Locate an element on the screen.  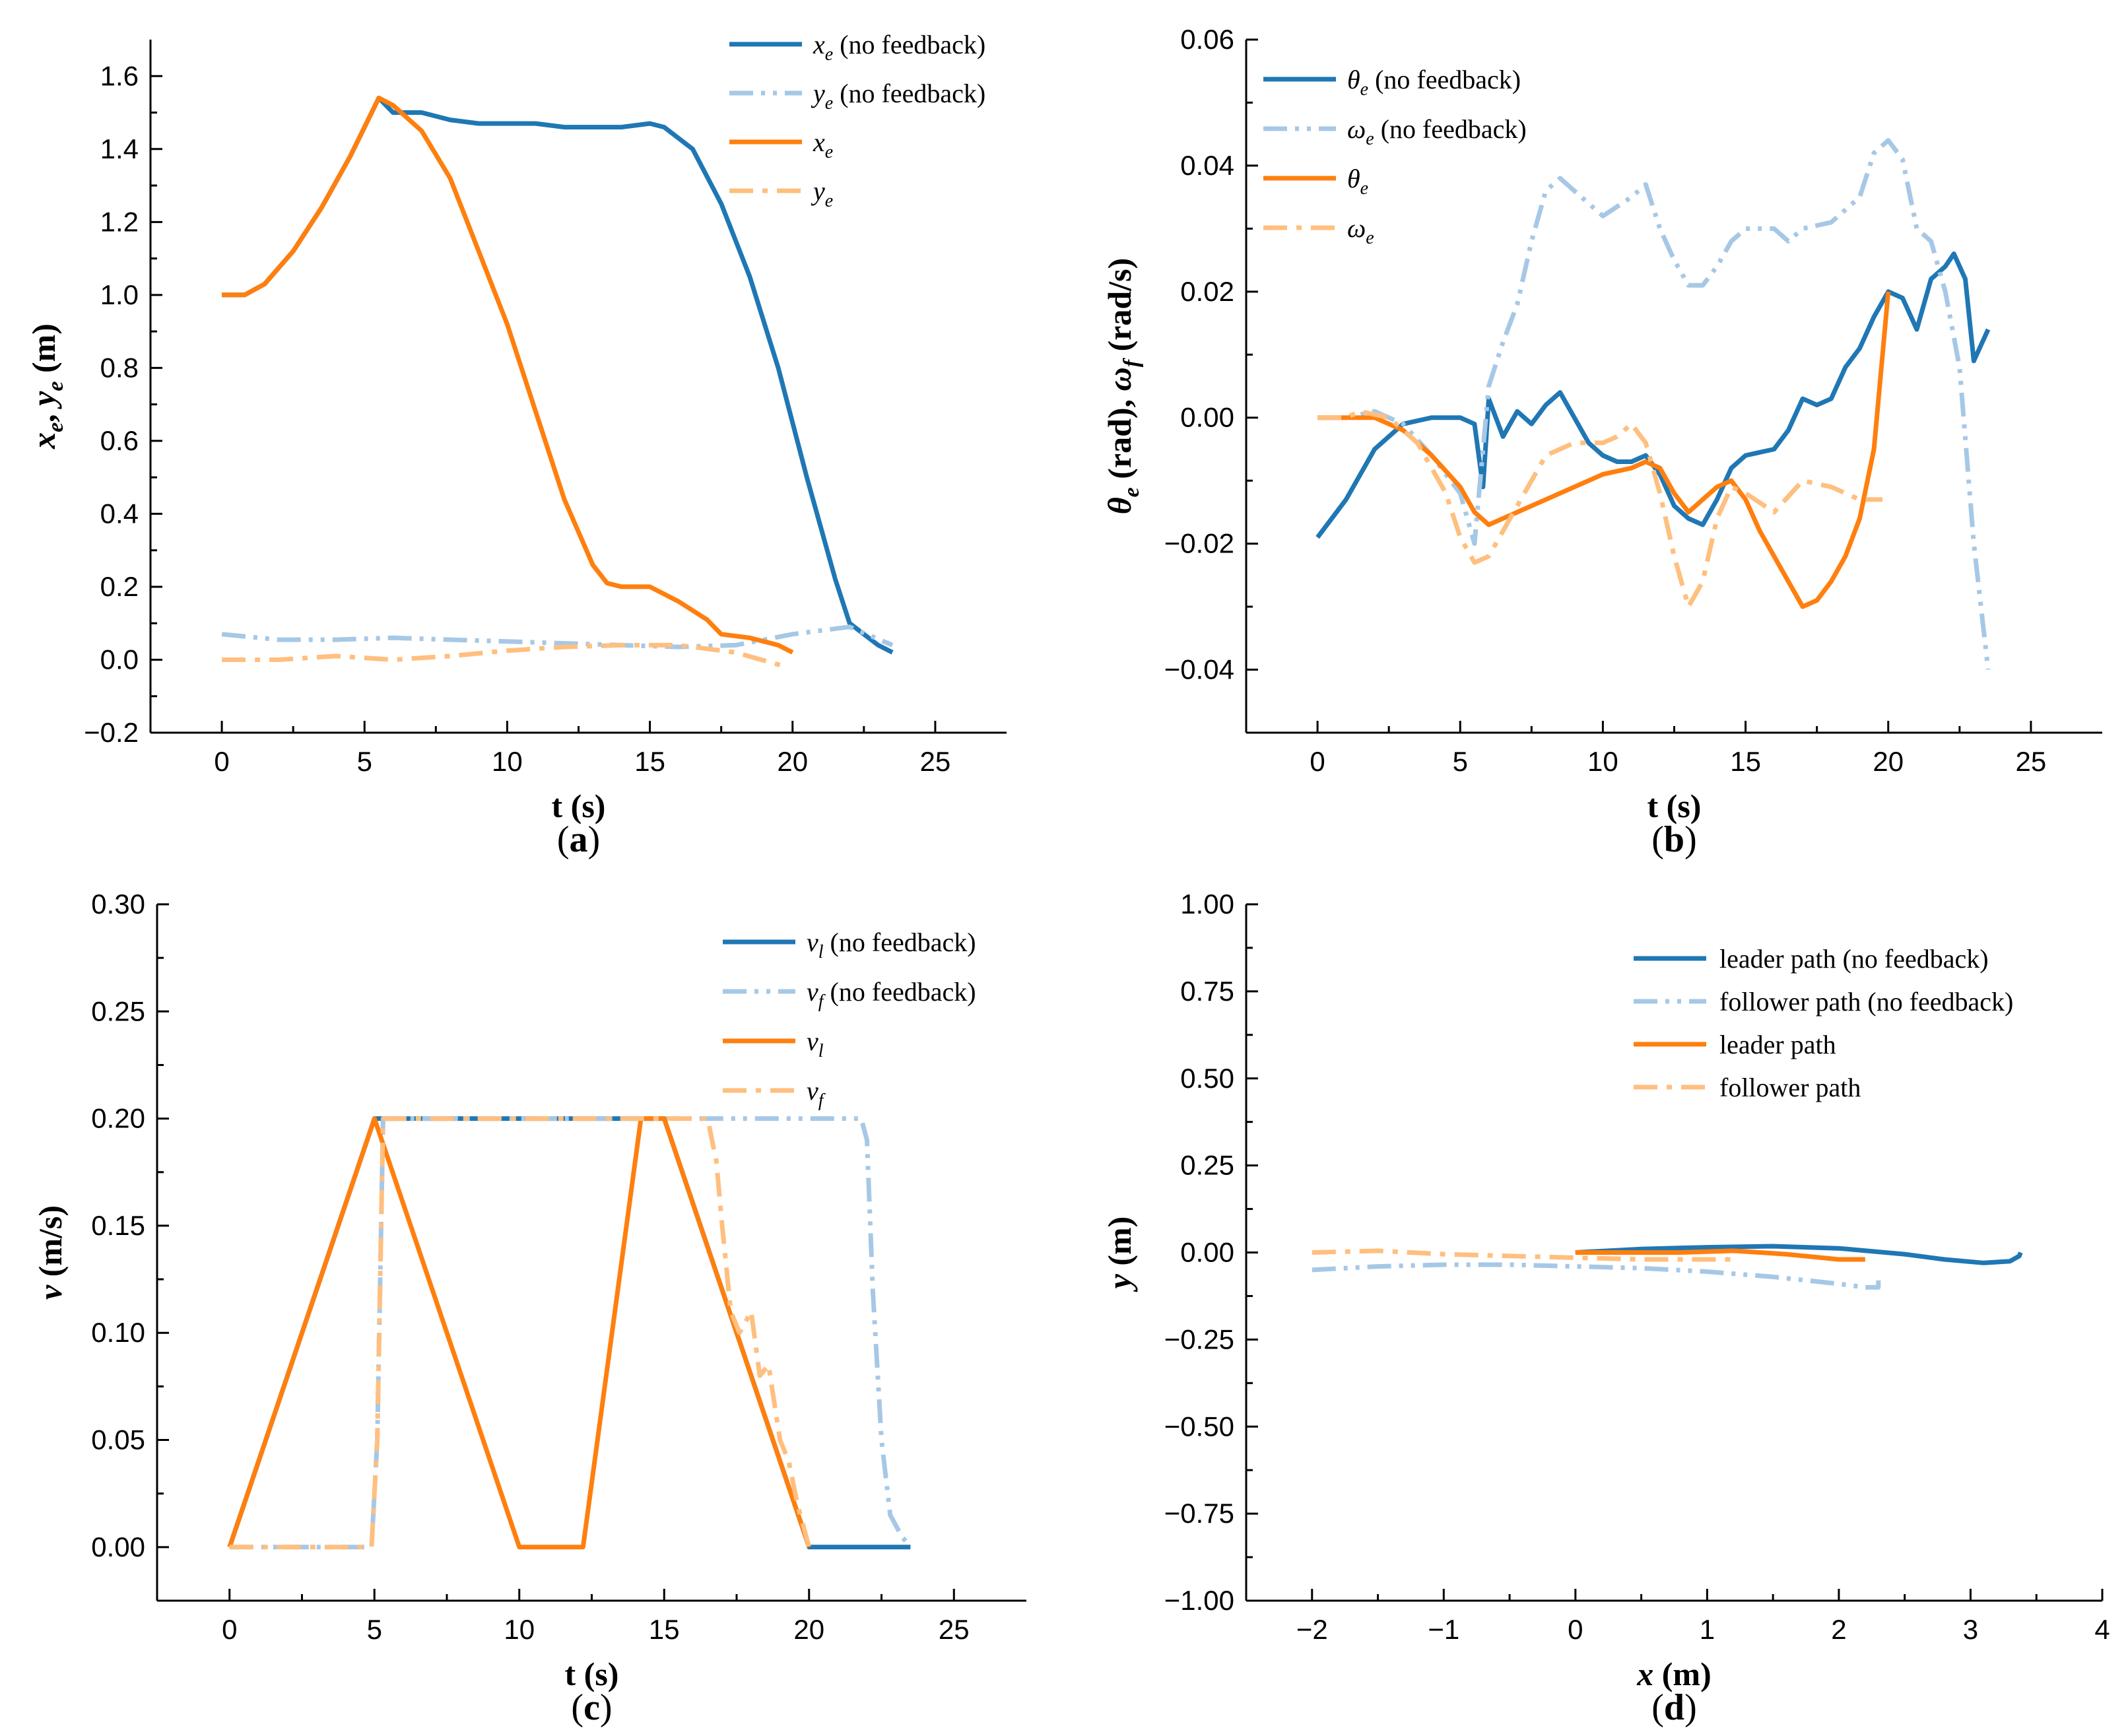
panel-label: (d) is located at coordinates (1674, 1707).